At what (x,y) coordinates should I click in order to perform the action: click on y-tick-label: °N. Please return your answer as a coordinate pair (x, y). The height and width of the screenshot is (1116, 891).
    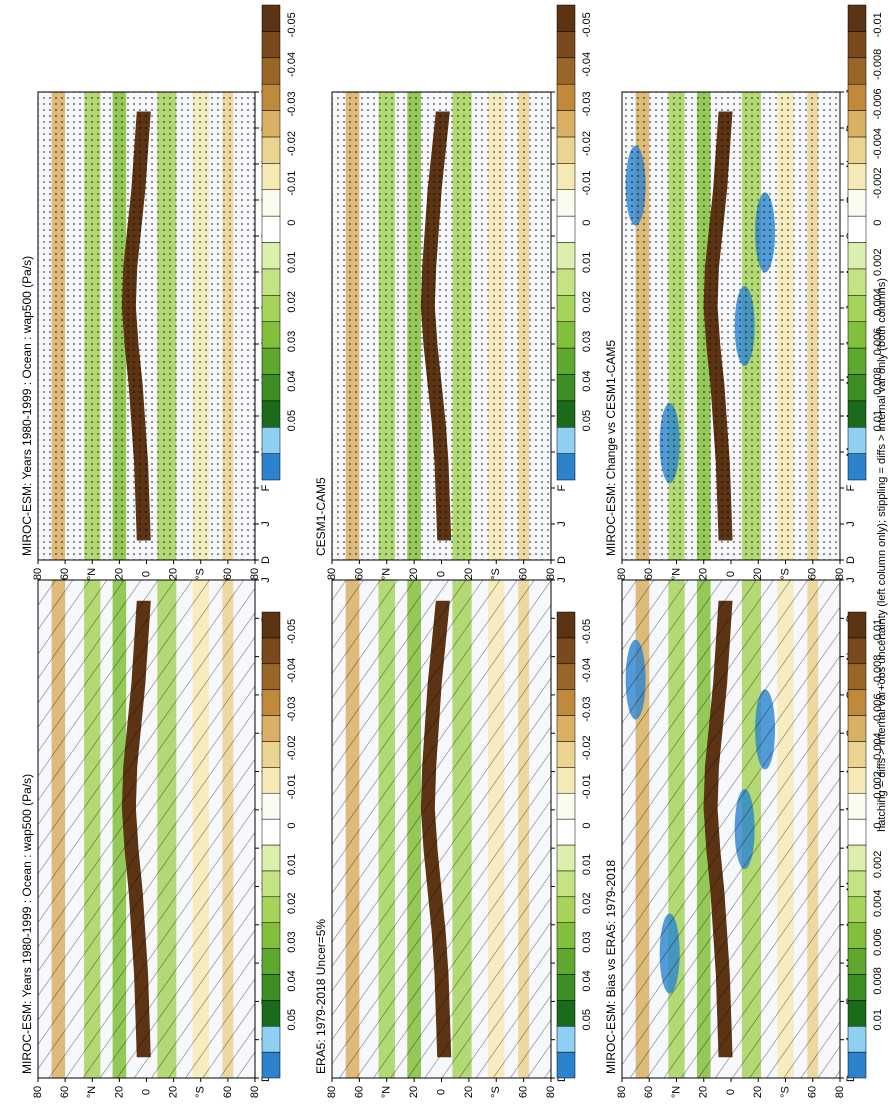
    Looking at the image, I should click on (387, 1092).